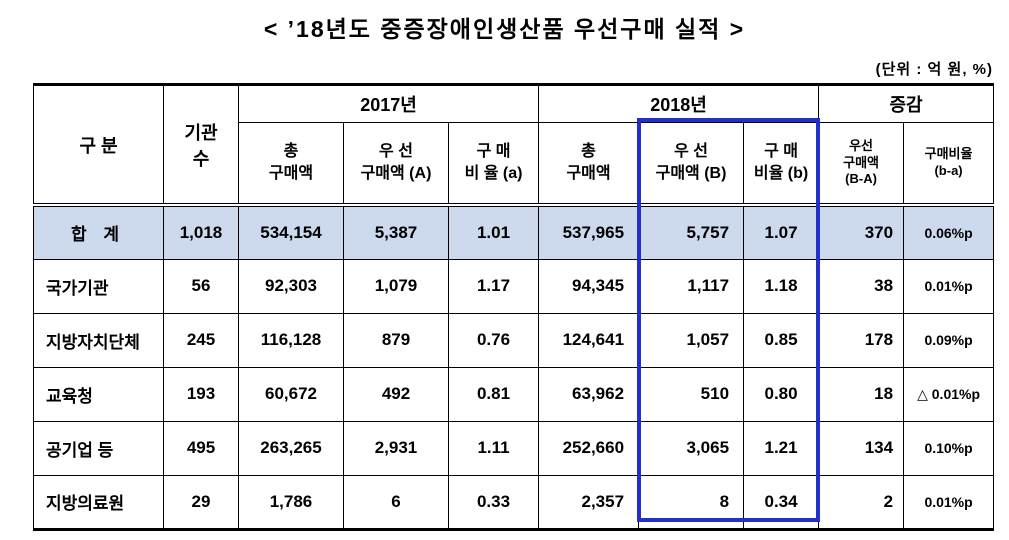 Image resolution: width=1009 pixels, height=540 pixels. Describe the element at coordinates (589, 164) in the screenshot. I see `col-header-2018-total: 총 구매액` at that location.